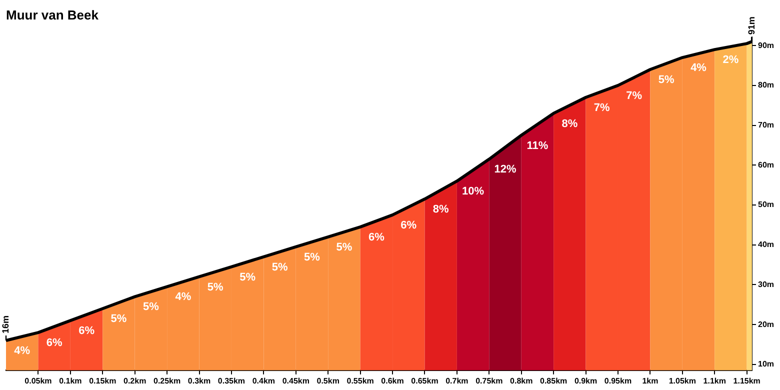 Image resolution: width=780 pixels, height=390 pixels. Describe the element at coordinates (53, 14) in the screenshot. I see `chart-title: Muur van Beek` at that location.